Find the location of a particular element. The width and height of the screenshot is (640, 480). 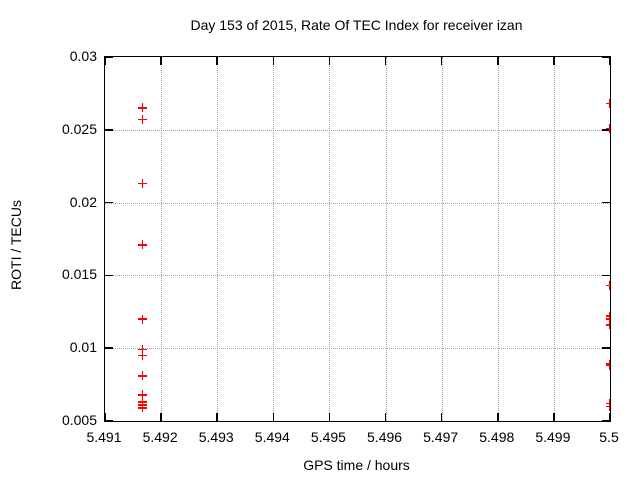

x-tick-label: 5.491 is located at coordinates (104, 437).